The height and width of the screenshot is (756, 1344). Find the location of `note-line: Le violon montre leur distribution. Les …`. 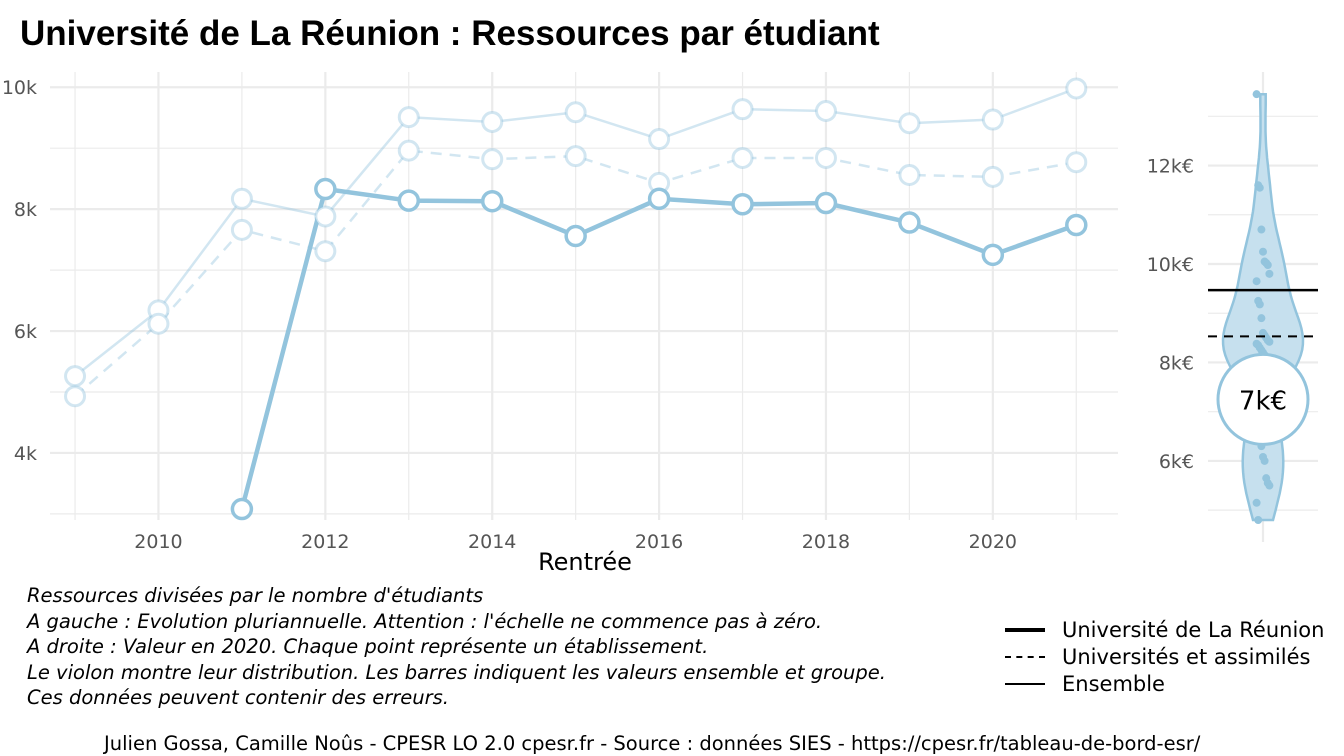

note-line: Le violon montre leur distribution. Les … is located at coordinates (456, 672).